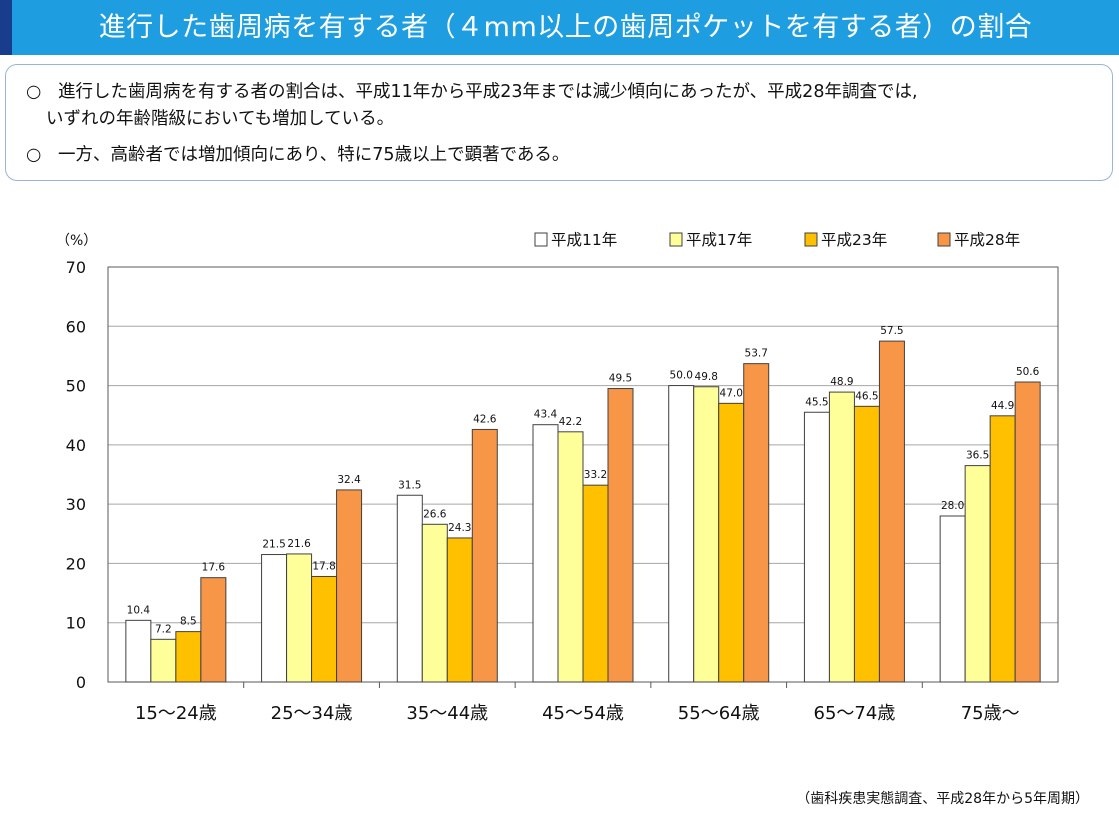 Image resolution: width=1119 pixels, height=814 pixels. I want to click on data-label: 21.6, so click(299, 544).